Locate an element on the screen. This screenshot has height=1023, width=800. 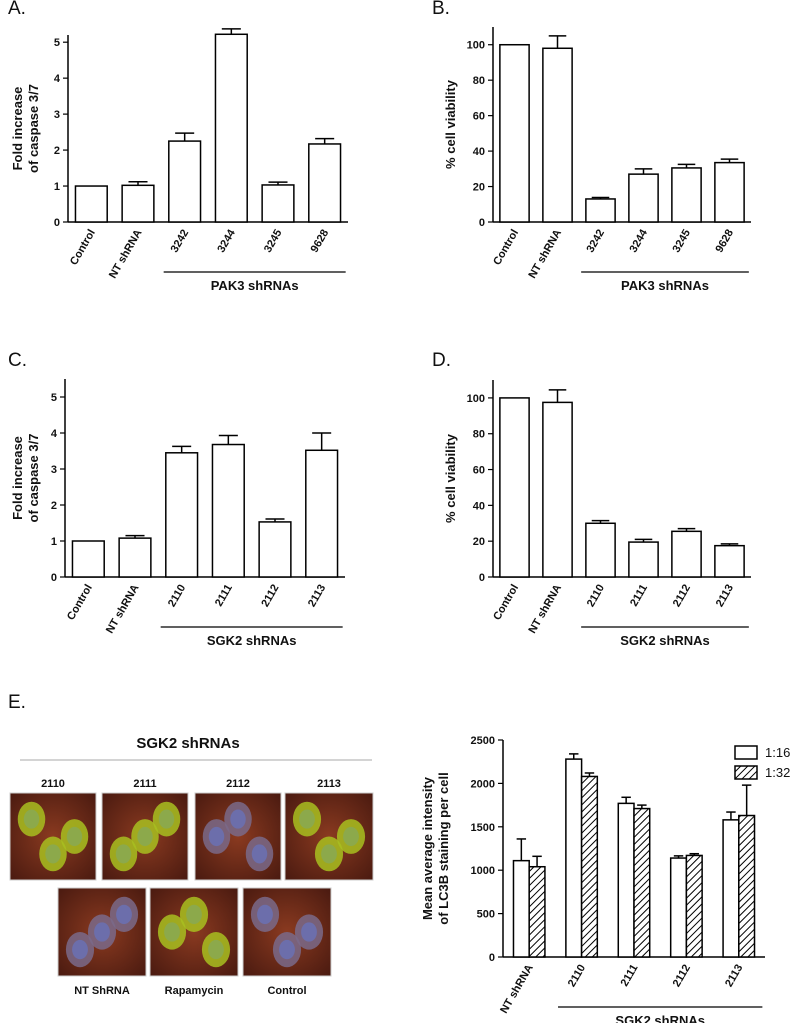
y-tick-label: 500 is located at coordinates (486, 915).